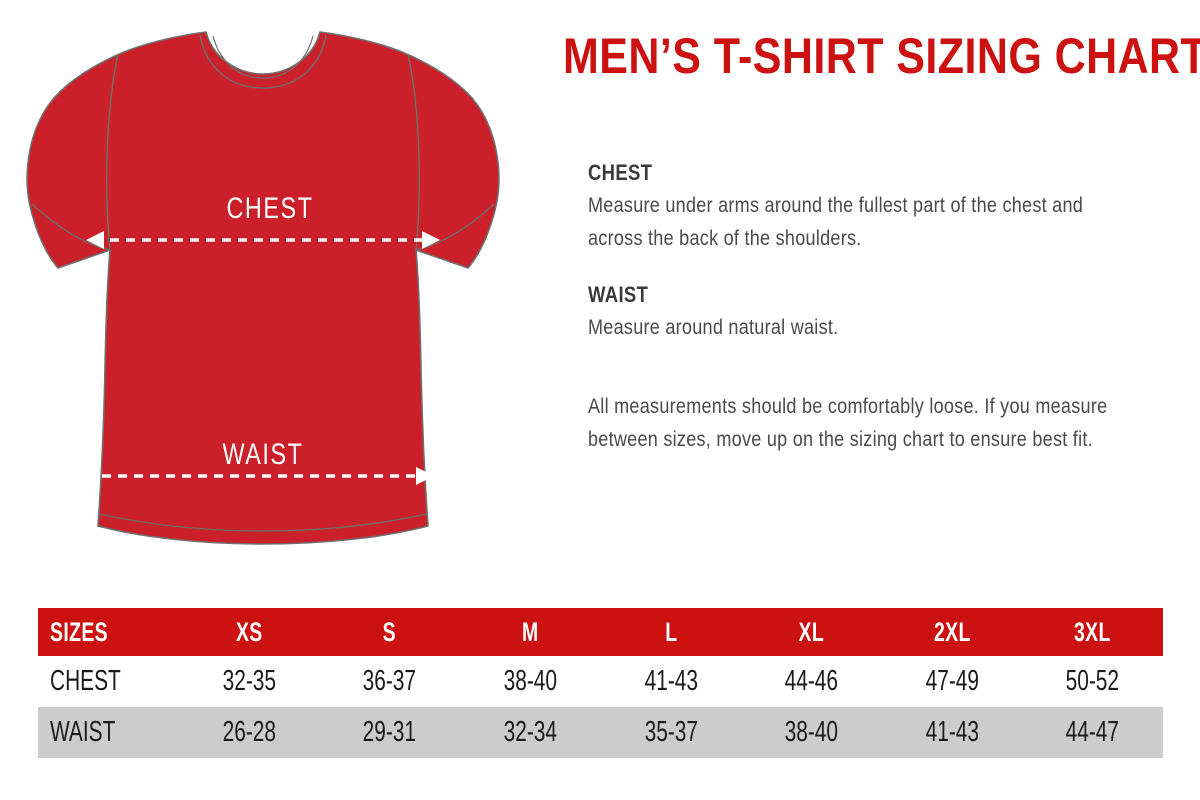 The width and height of the screenshot is (1200, 800). What do you see at coordinates (263, 454) in the screenshot?
I see `waist-arrow-label: WAIST` at bounding box center [263, 454].